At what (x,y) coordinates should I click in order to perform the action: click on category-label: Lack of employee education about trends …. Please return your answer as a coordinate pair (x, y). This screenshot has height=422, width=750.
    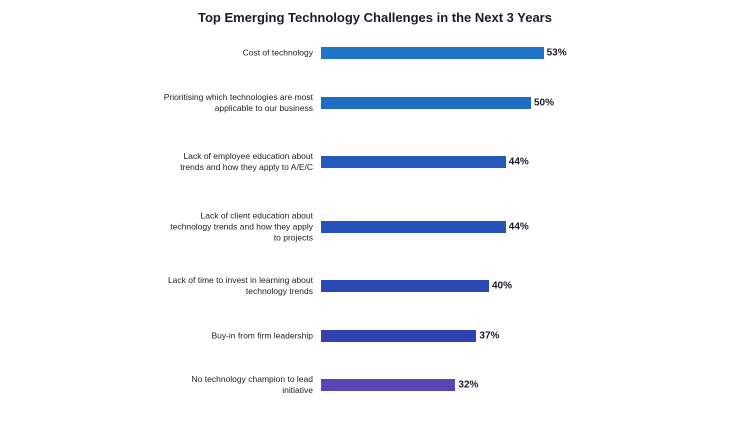
    Looking at the image, I should click on (246, 161).